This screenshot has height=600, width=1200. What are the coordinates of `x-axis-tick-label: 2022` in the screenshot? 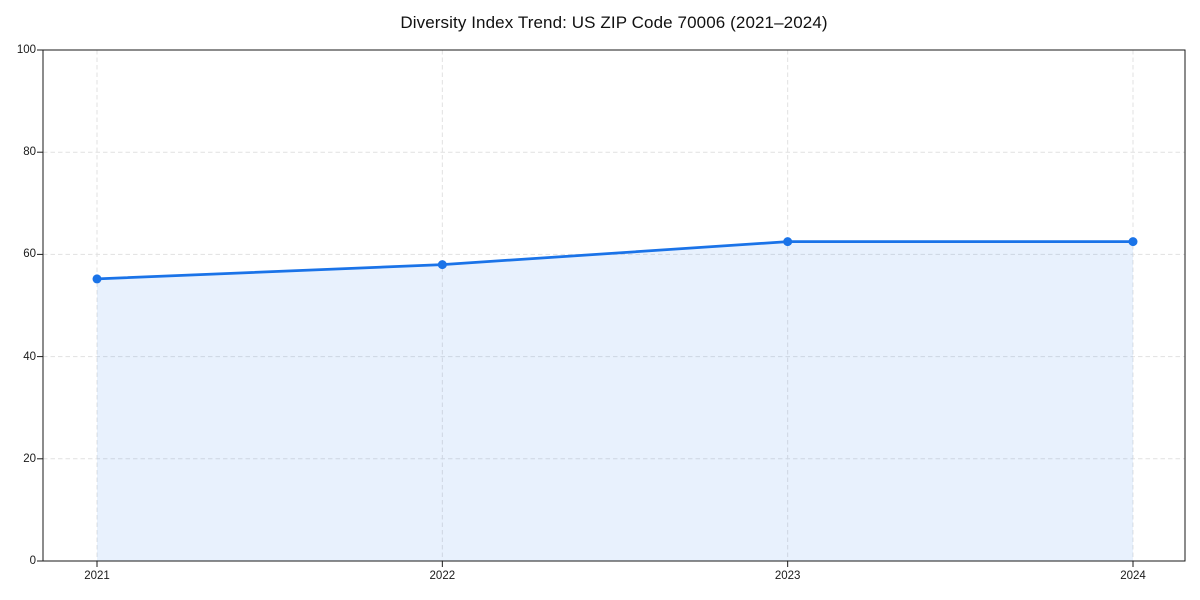 It's located at (442, 576).